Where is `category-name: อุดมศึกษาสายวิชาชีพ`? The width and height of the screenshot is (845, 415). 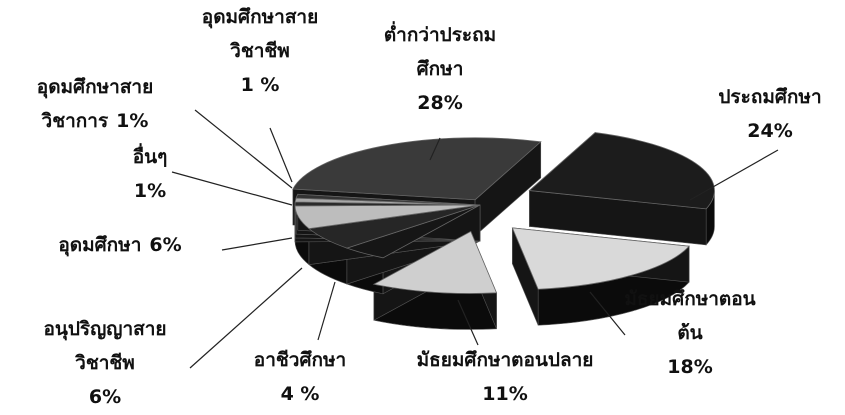 category-name: อุดมศึกษาสายวิชาชีพ is located at coordinates (260, 34).